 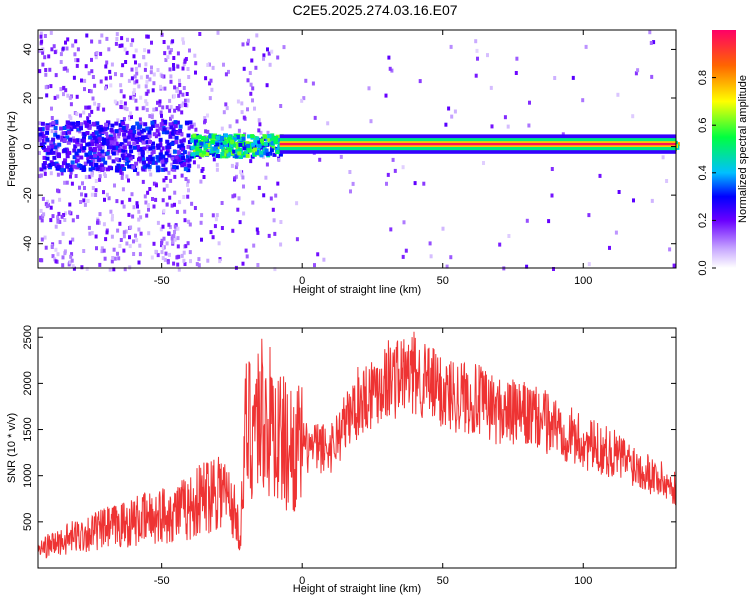 What do you see at coordinates (302, 581) in the screenshot?
I see `x-tick-label: 0` at bounding box center [302, 581].